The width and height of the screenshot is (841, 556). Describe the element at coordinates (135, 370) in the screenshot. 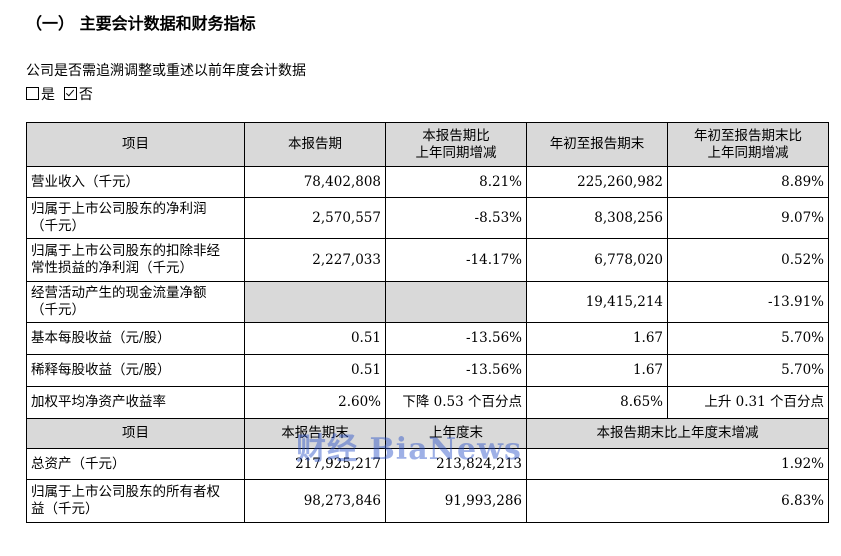

I see `row-label: 稀释每股收益（元/股）` at that location.